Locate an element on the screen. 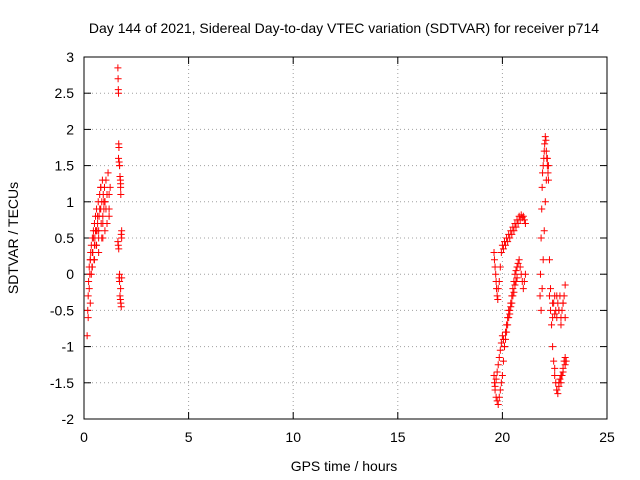  y-tick-label: 0 is located at coordinates (70, 274).